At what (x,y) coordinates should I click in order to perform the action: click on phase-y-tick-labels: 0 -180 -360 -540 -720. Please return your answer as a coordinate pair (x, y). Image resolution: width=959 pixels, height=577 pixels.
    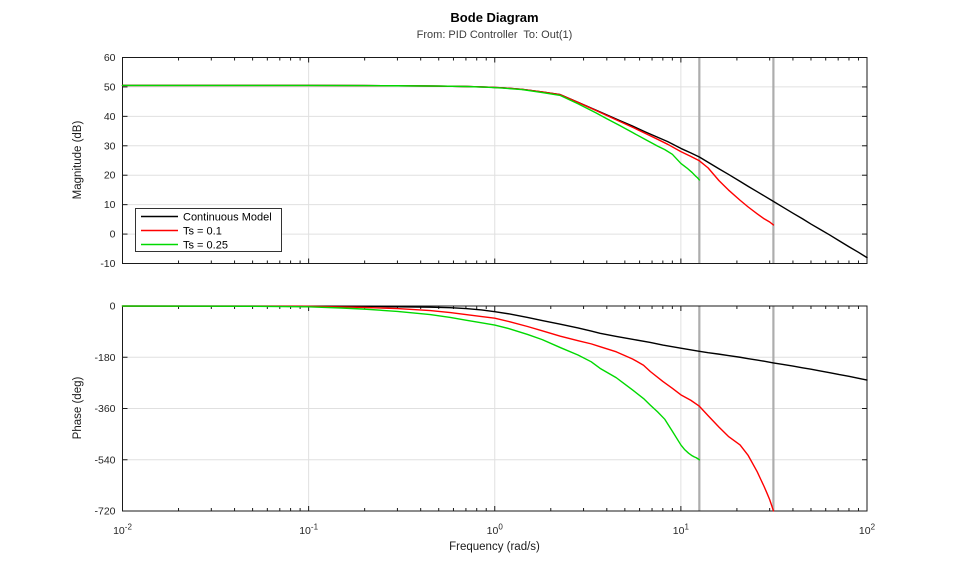
    Looking at the image, I should click on (104, 409).